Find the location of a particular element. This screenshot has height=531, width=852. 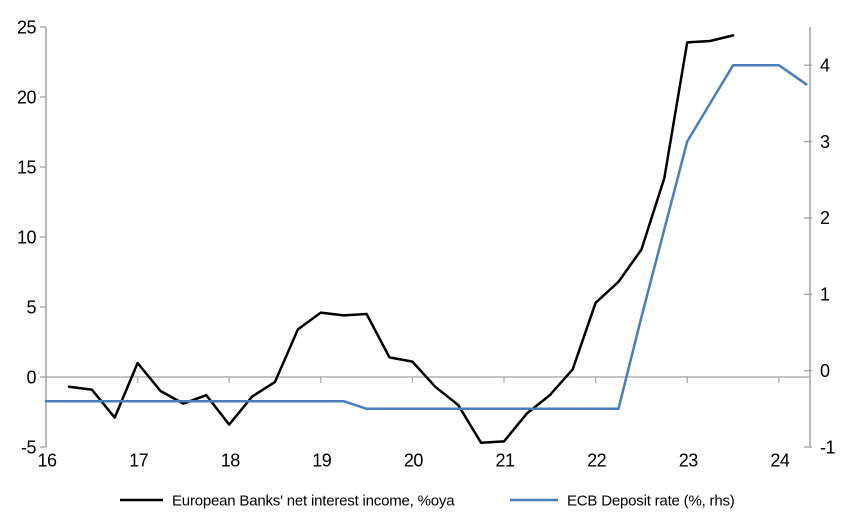

left-axis-label: 0 is located at coordinates (31, 377).